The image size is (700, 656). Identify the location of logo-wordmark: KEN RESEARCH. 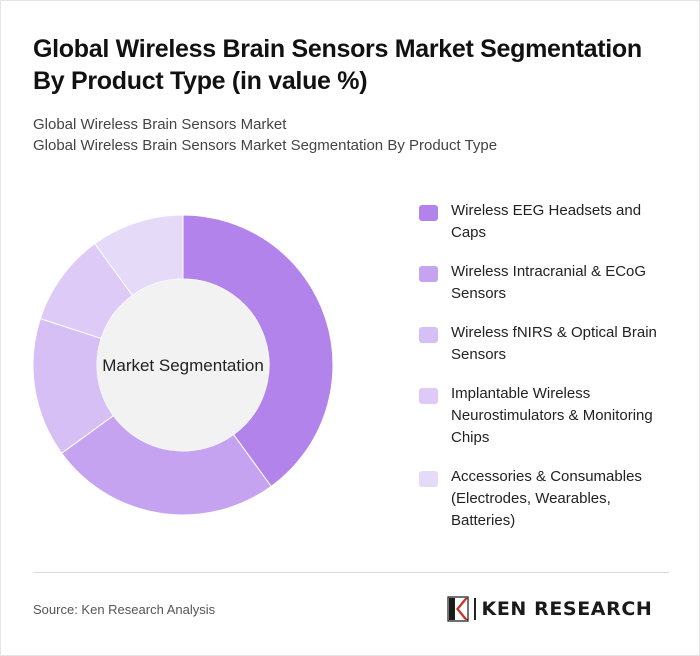
(567, 609).